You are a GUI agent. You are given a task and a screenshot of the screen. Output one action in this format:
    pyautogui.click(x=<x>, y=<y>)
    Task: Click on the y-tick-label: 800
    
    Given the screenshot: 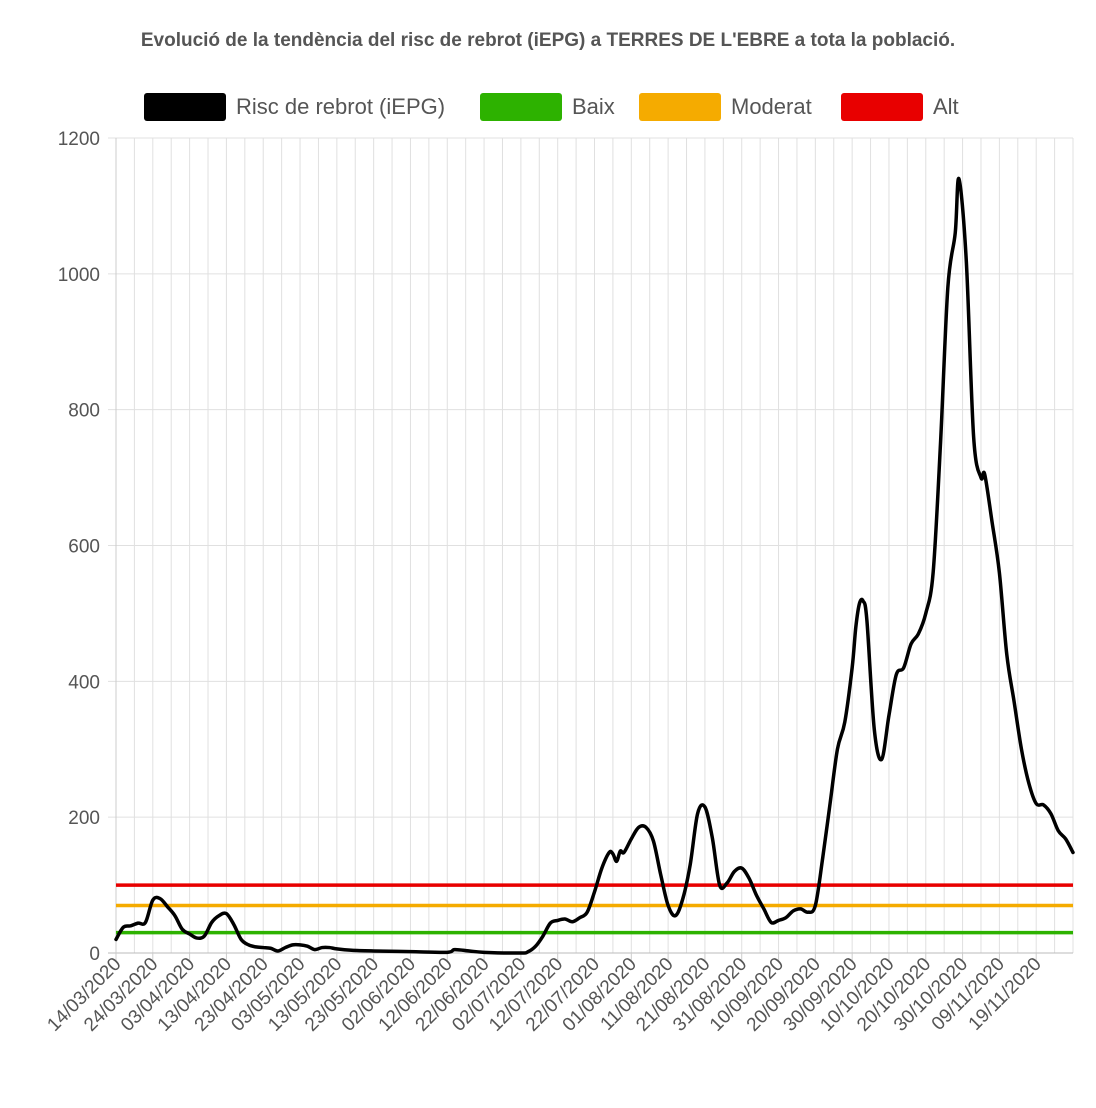 What is the action you would take?
    pyautogui.click(x=84, y=411)
    